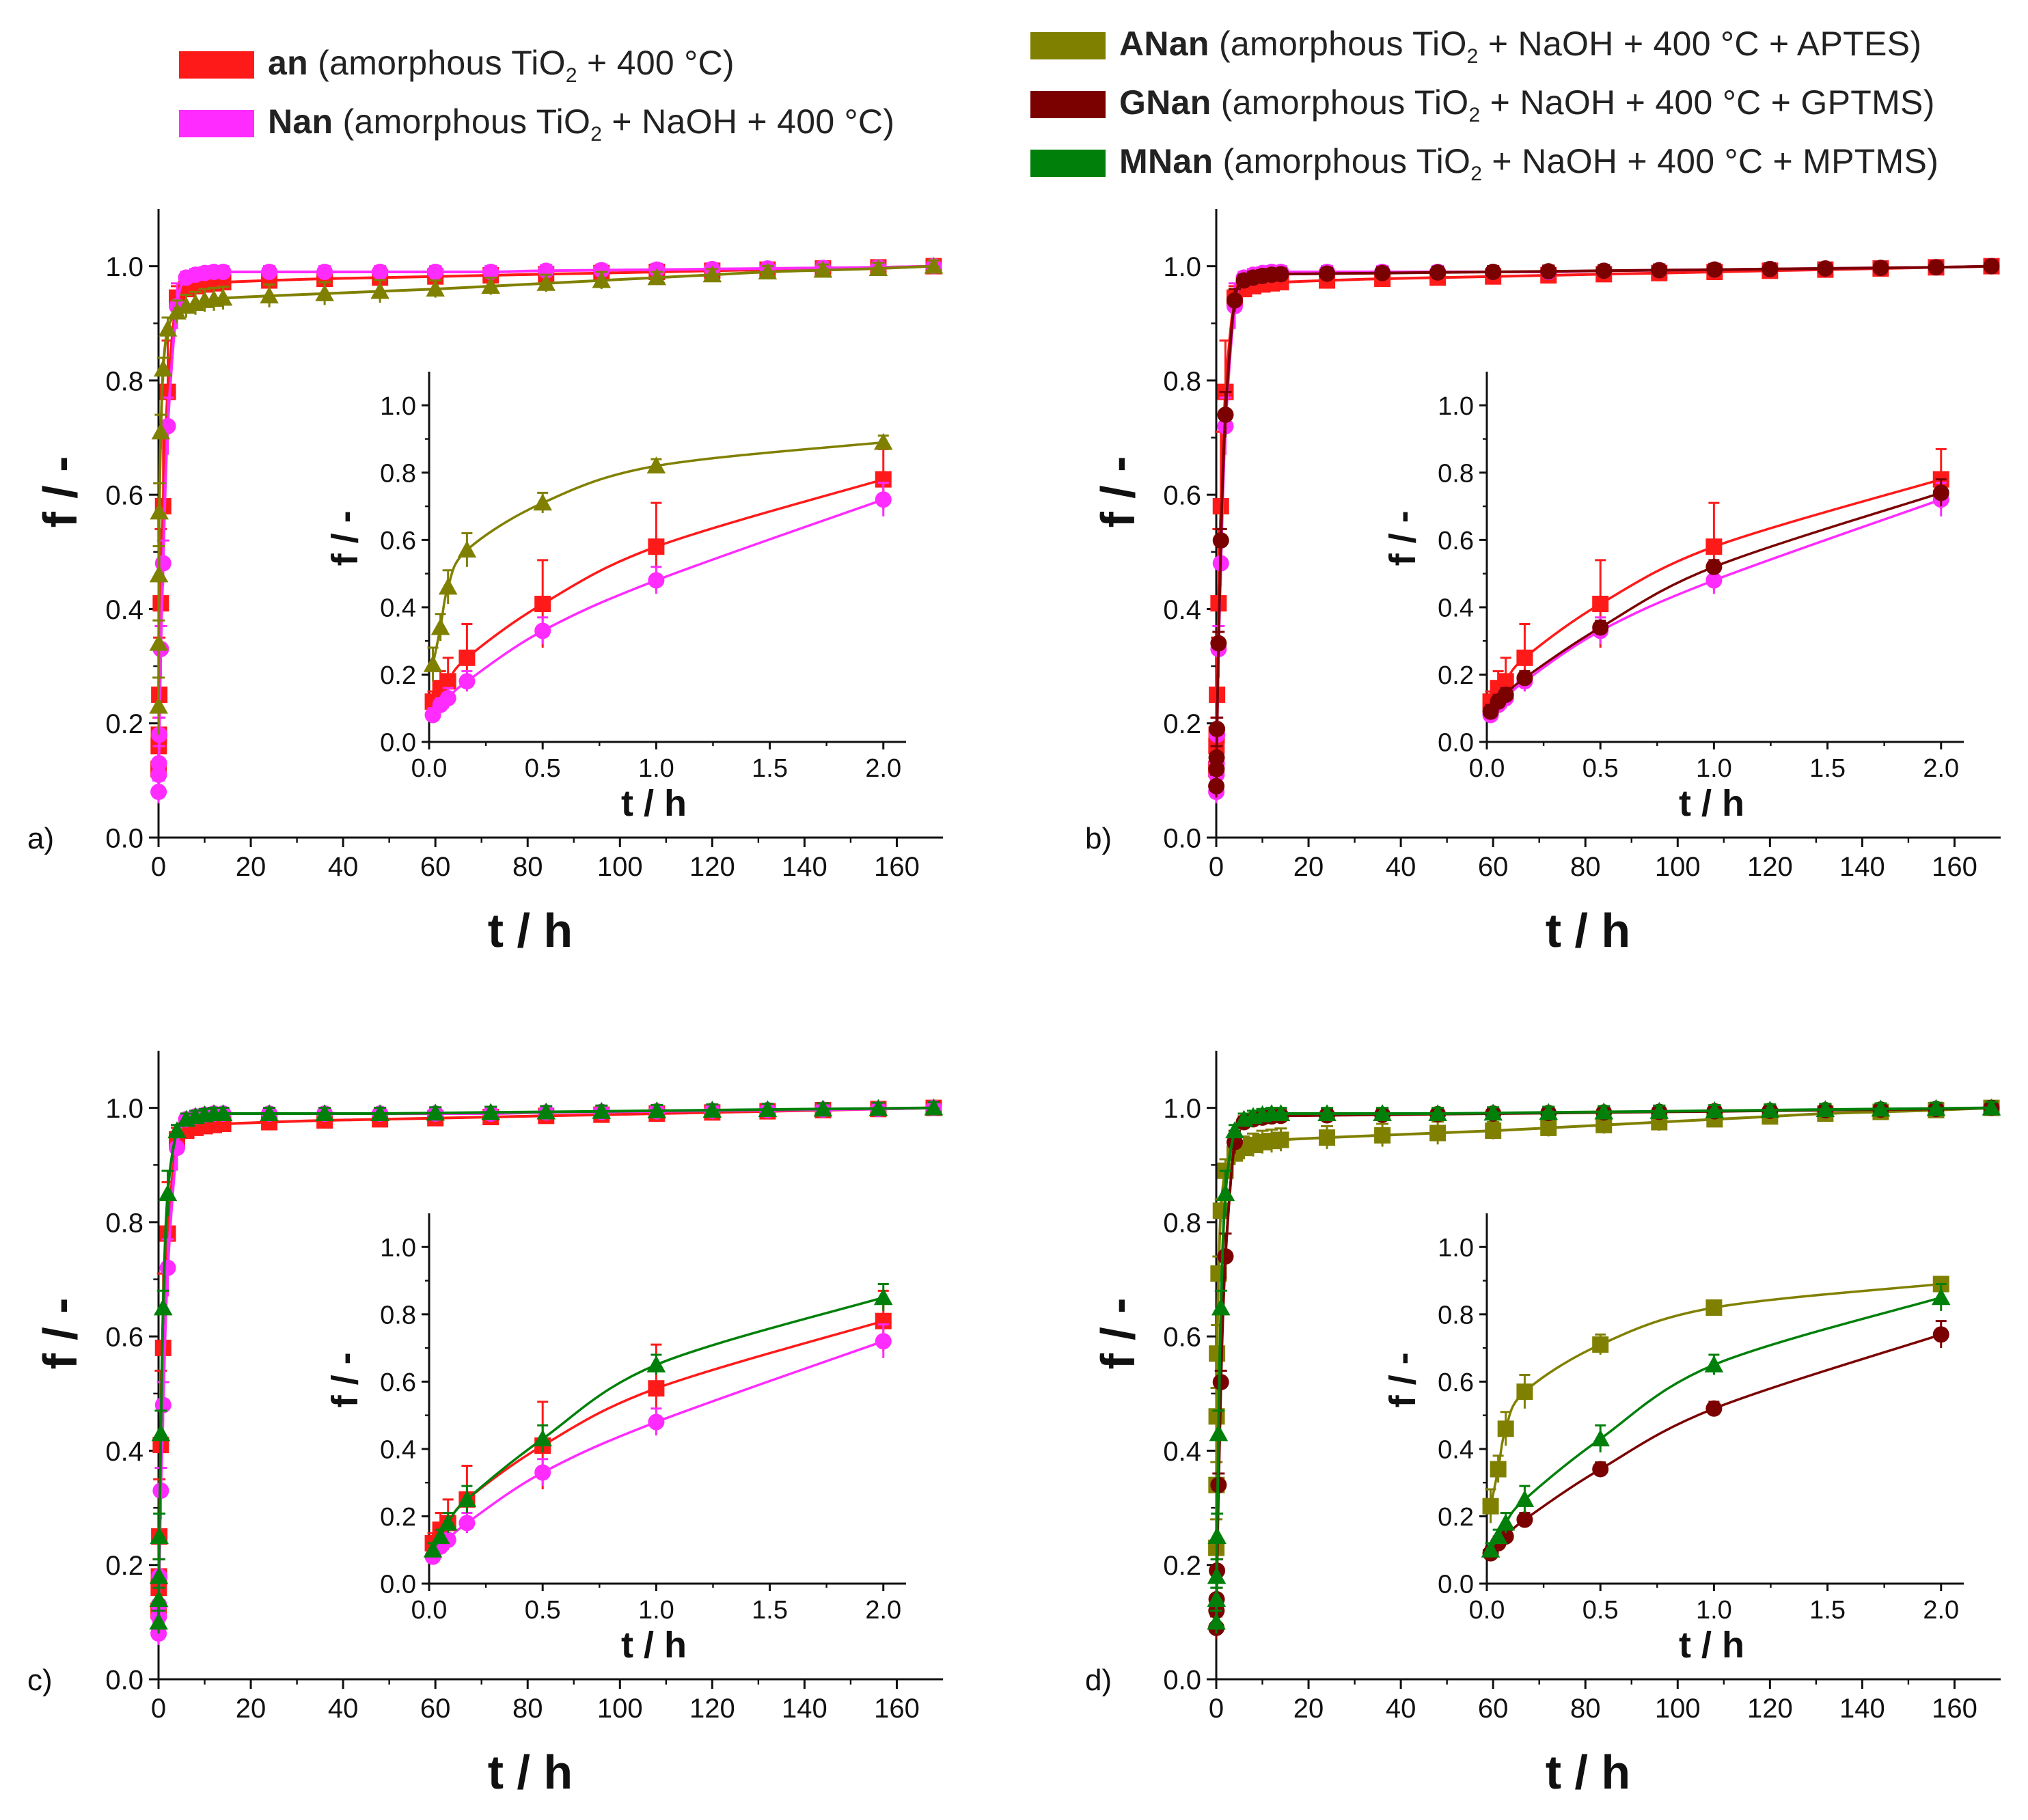  What do you see at coordinates (1098, 1680) in the screenshot?
I see `panel-d-label: d)` at bounding box center [1098, 1680].